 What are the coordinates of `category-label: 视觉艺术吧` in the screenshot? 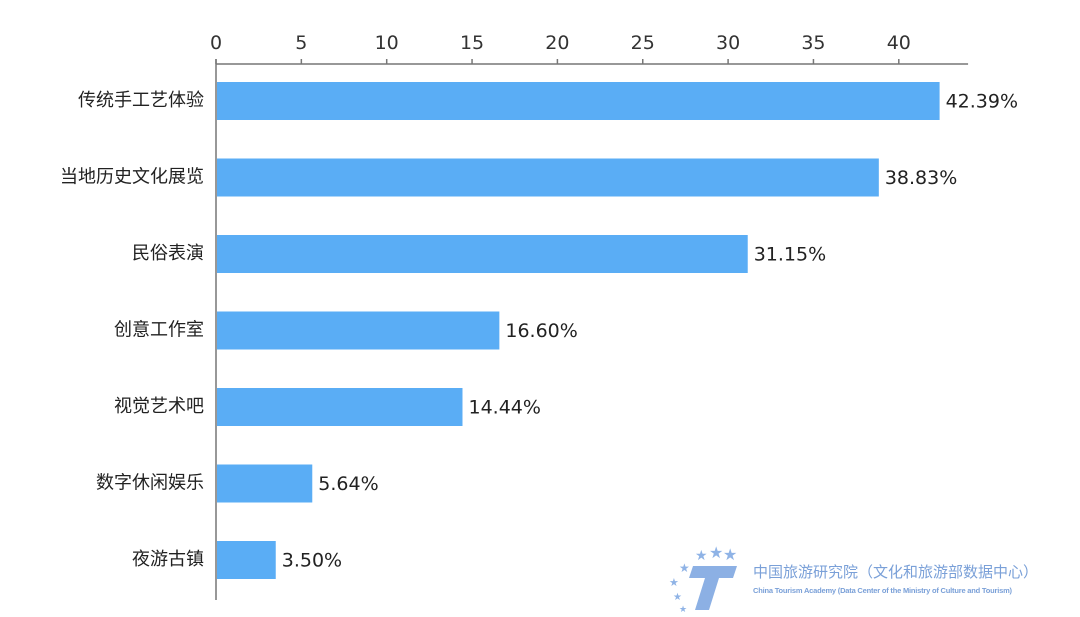 It's located at (159, 406).